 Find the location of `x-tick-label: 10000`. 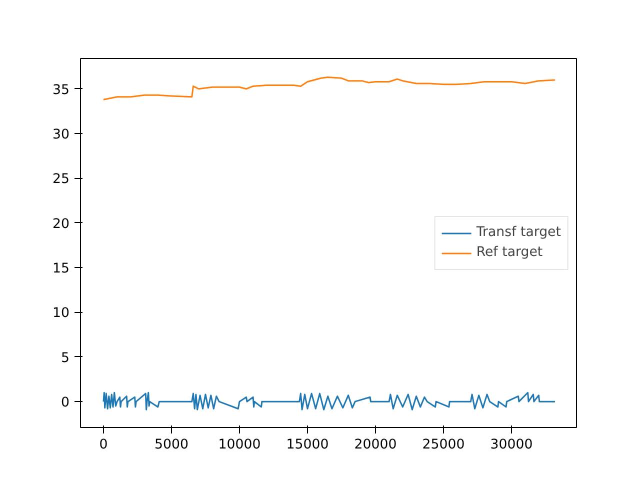

x-tick-label: 10000 is located at coordinates (239, 445).